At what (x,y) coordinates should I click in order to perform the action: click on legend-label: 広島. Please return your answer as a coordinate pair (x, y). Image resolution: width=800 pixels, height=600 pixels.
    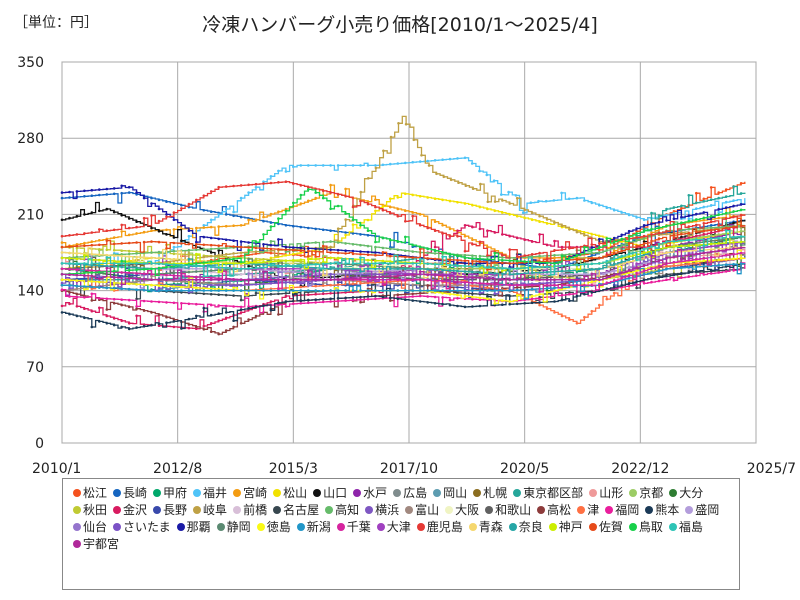
    Looking at the image, I should click on (415, 493).